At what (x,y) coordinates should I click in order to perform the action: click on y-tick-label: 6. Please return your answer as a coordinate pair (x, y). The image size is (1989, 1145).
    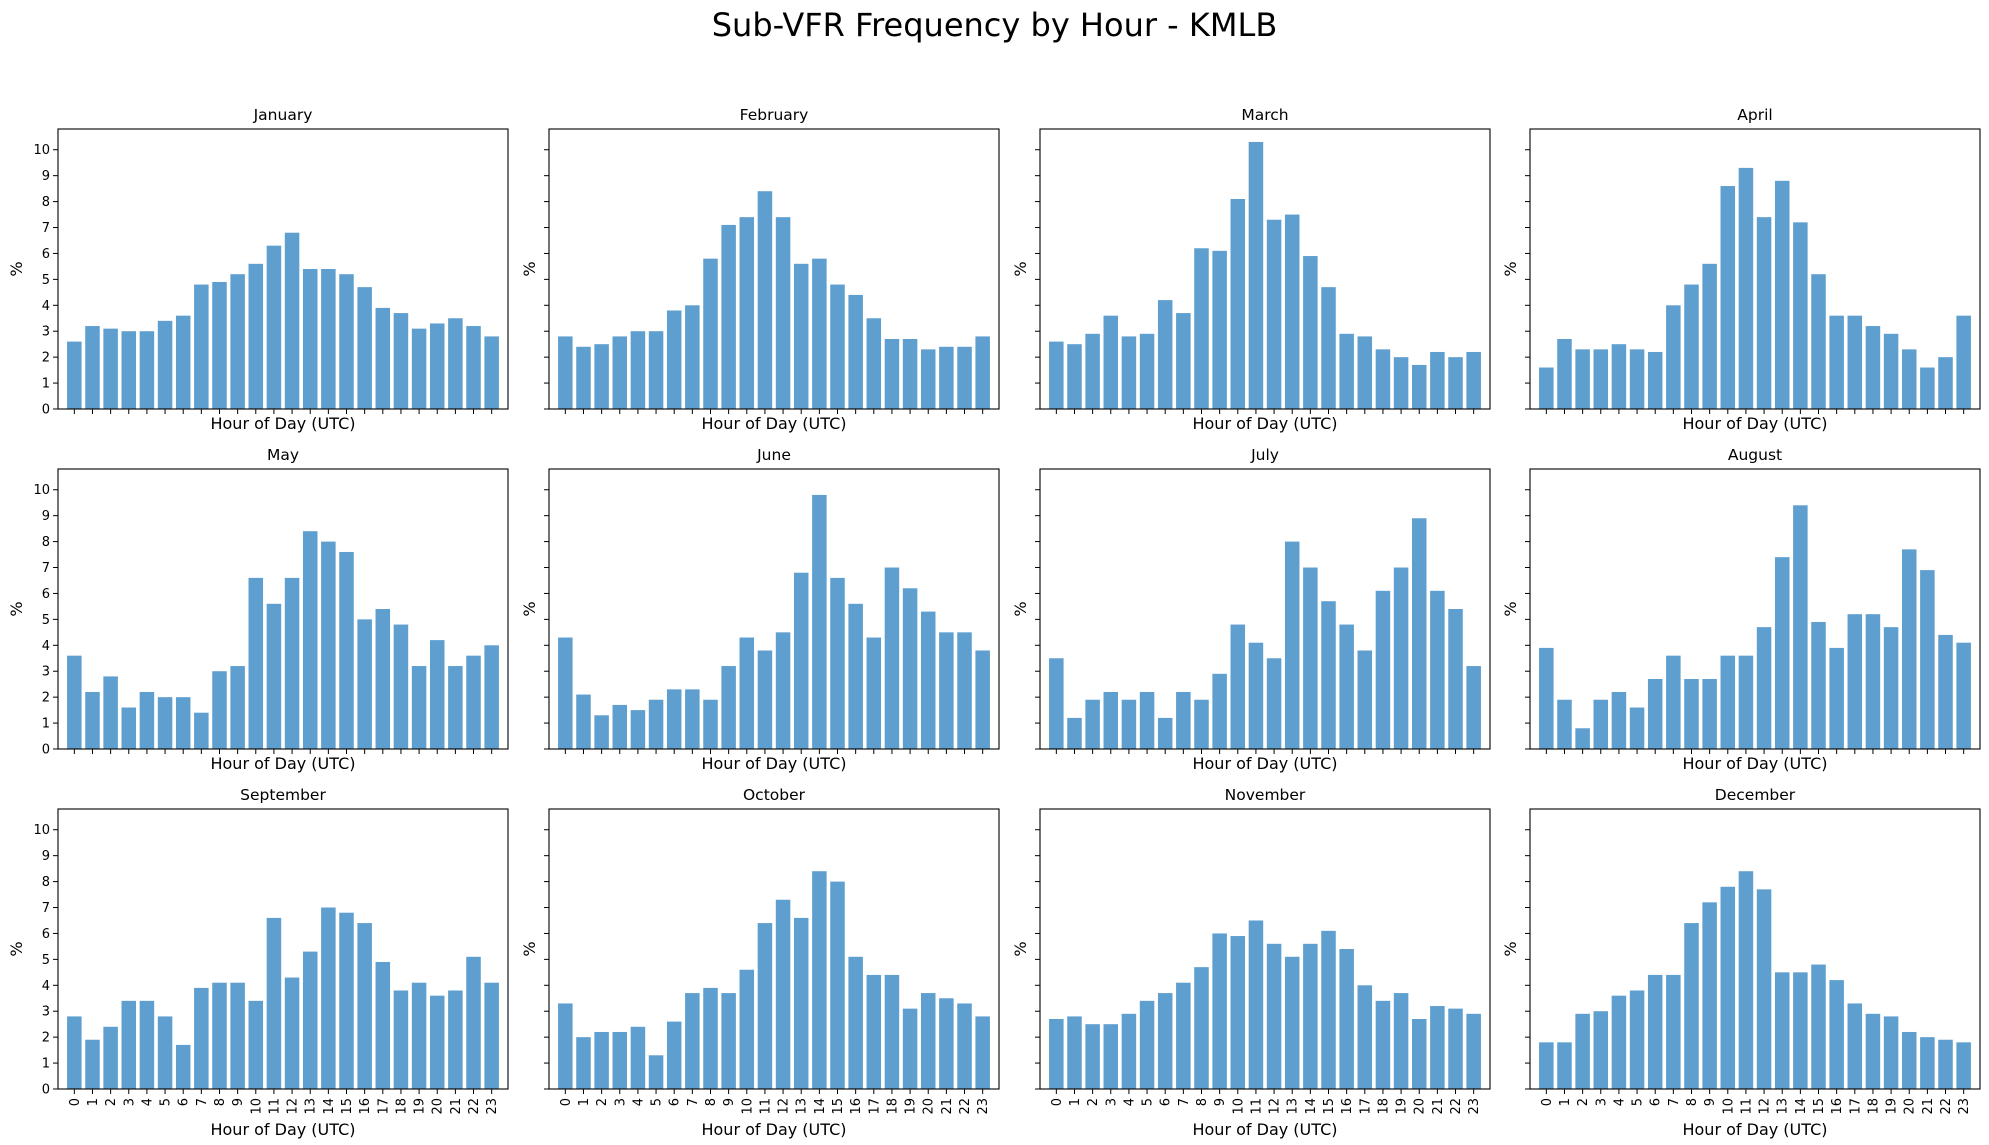
    Looking at the image, I should click on (46, 934).